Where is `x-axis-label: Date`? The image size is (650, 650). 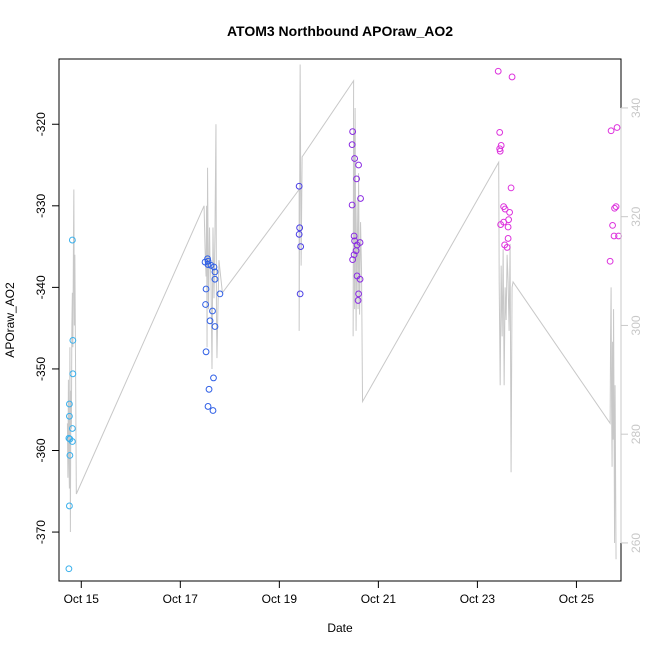 x-axis-label: Date is located at coordinates (340, 628).